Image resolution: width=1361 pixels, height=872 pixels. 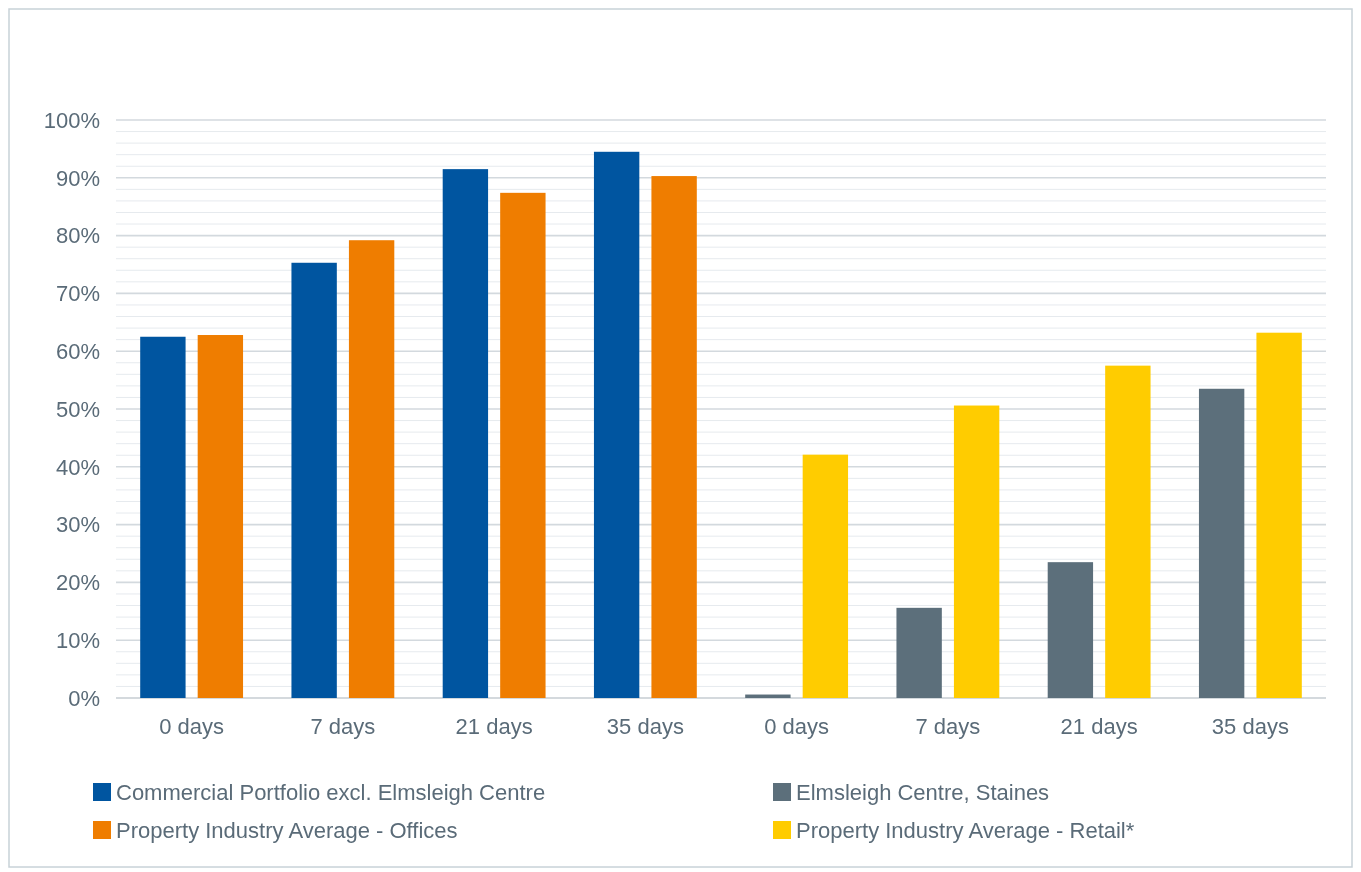 What do you see at coordinates (923, 792) in the screenshot?
I see `legend-label: Elmsleigh Centre, Staines` at bounding box center [923, 792].